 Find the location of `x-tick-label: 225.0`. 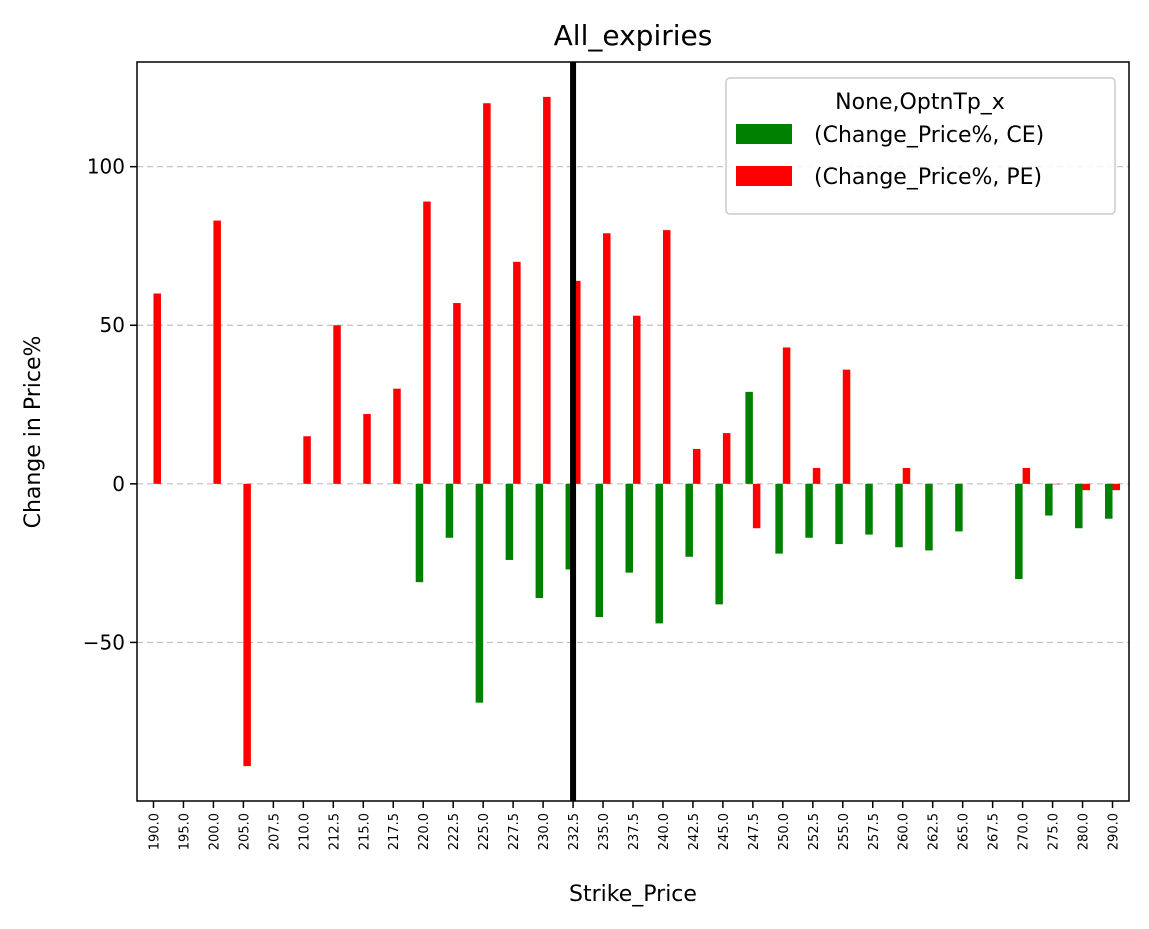

x-tick-label: 225.0 is located at coordinates (484, 831).